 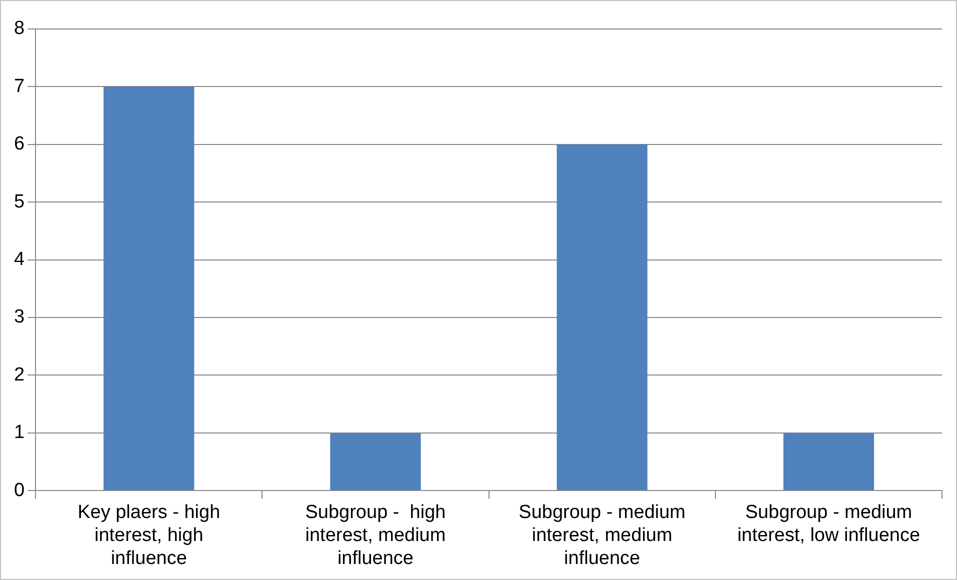 What do you see at coordinates (19, 201) in the screenshot?
I see `y-tick-label: 5` at bounding box center [19, 201].